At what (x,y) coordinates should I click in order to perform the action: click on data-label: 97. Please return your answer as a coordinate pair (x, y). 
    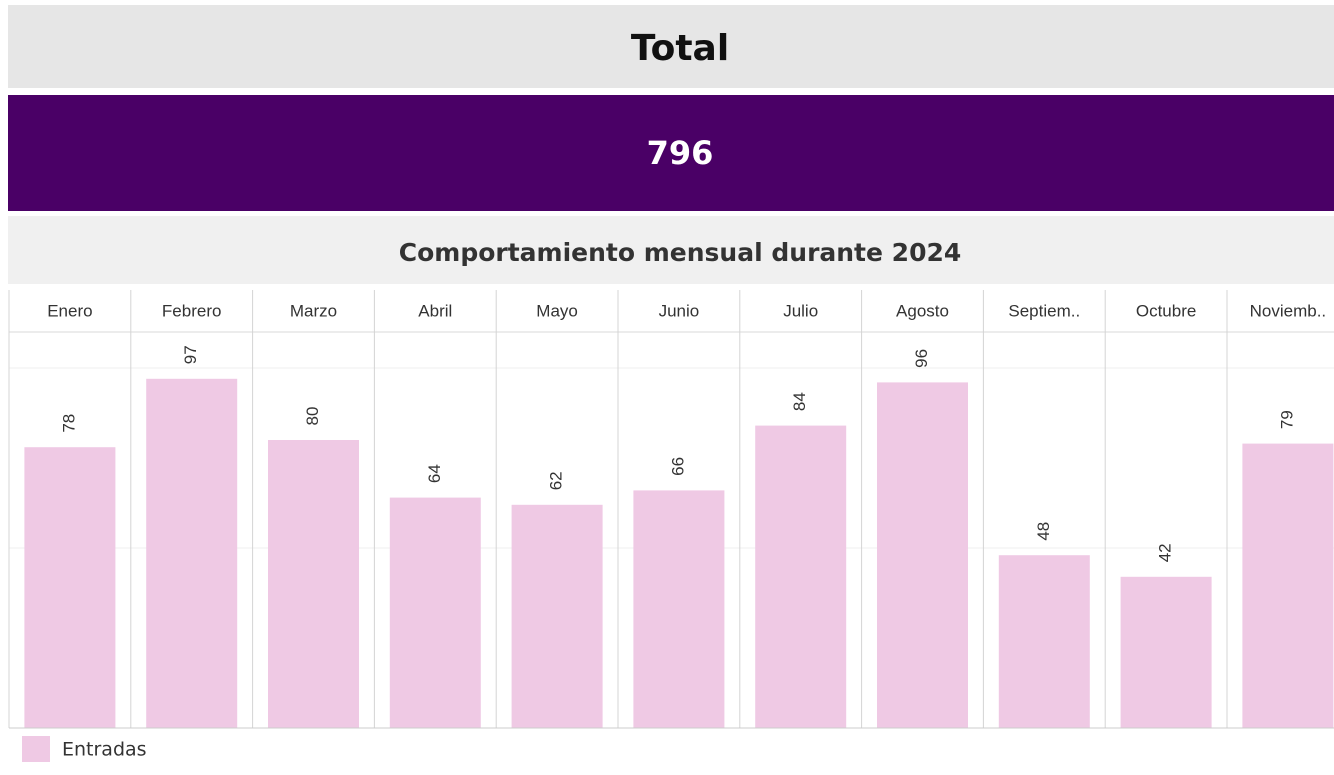
    Looking at the image, I should click on (190, 354).